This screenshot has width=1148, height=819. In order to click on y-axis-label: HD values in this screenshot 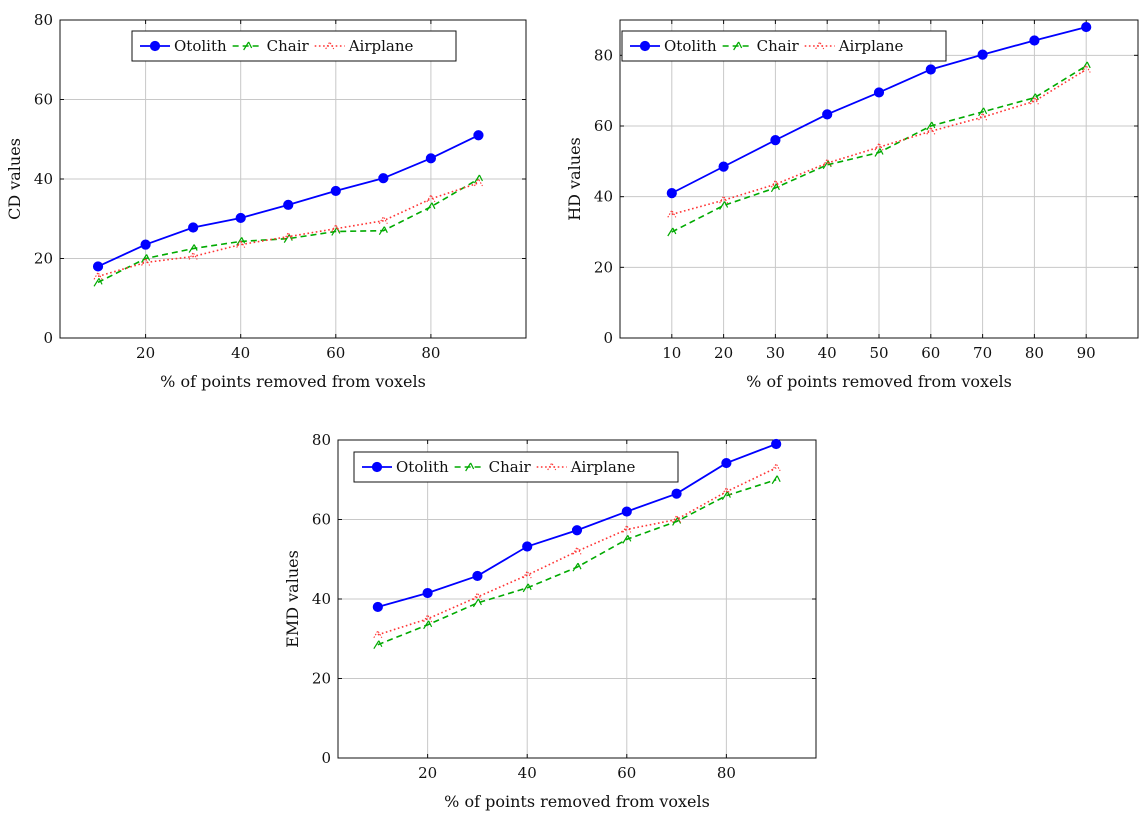, I will do `click(574, 179)`.